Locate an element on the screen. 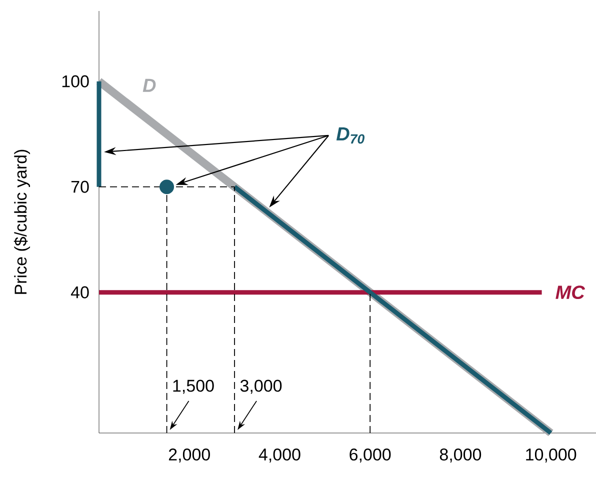 Image resolution: width=596 pixels, height=482 pixels. y-axis-title: Price ($/cubic yard) is located at coordinates (22, 222).